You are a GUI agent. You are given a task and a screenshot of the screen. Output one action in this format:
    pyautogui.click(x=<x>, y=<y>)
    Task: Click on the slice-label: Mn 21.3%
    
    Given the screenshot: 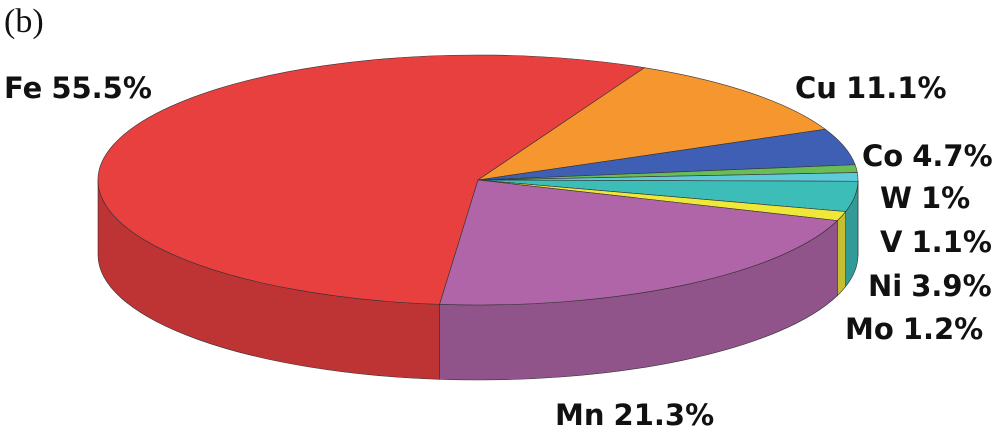 What is the action you would take?
    pyautogui.click(x=634, y=415)
    